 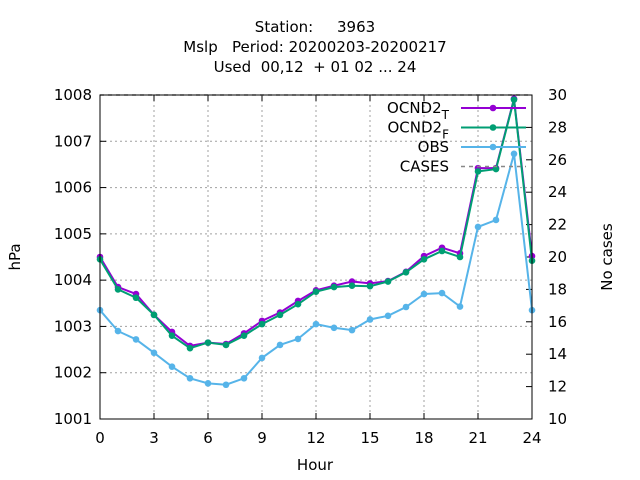 I want to click on y2-axis-label: No cases, so click(x=607, y=257).